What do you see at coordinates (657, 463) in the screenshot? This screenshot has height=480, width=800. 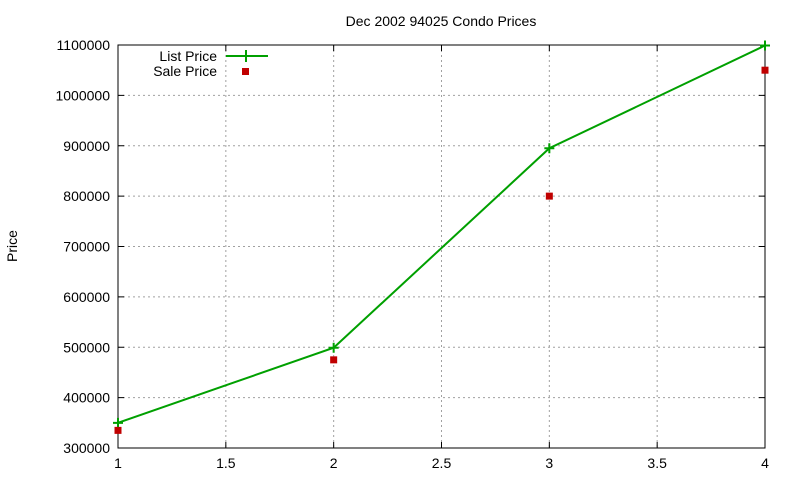 I see `x-tick-label: 3.5` at bounding box center [657, 463].